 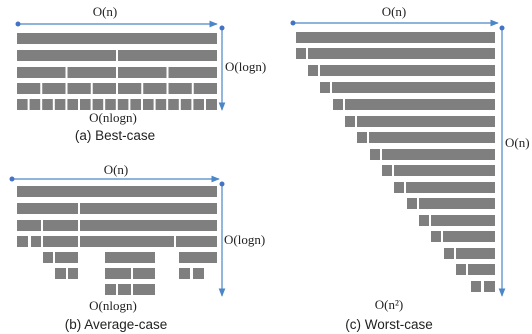 I want to click on caption-best-case: (a) Best-case, so click(x=115, y=135).